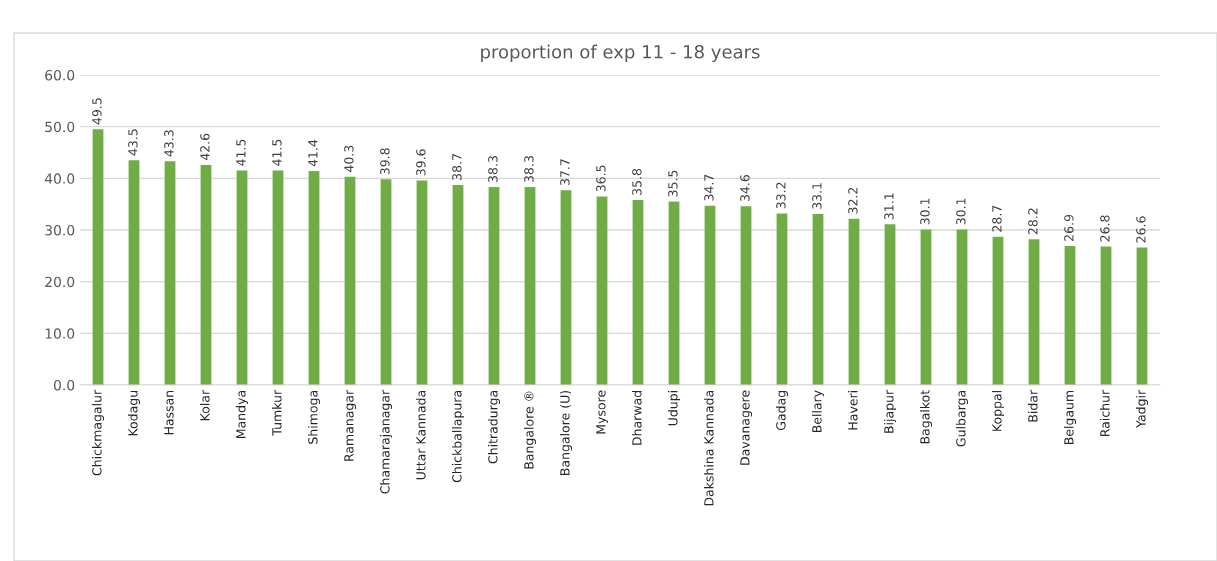 The height and width of the screenshot is (561, 1217). Describe the element at coordinates (889, 206) in the screenshot. I see `data-label: 31.1` at that location.